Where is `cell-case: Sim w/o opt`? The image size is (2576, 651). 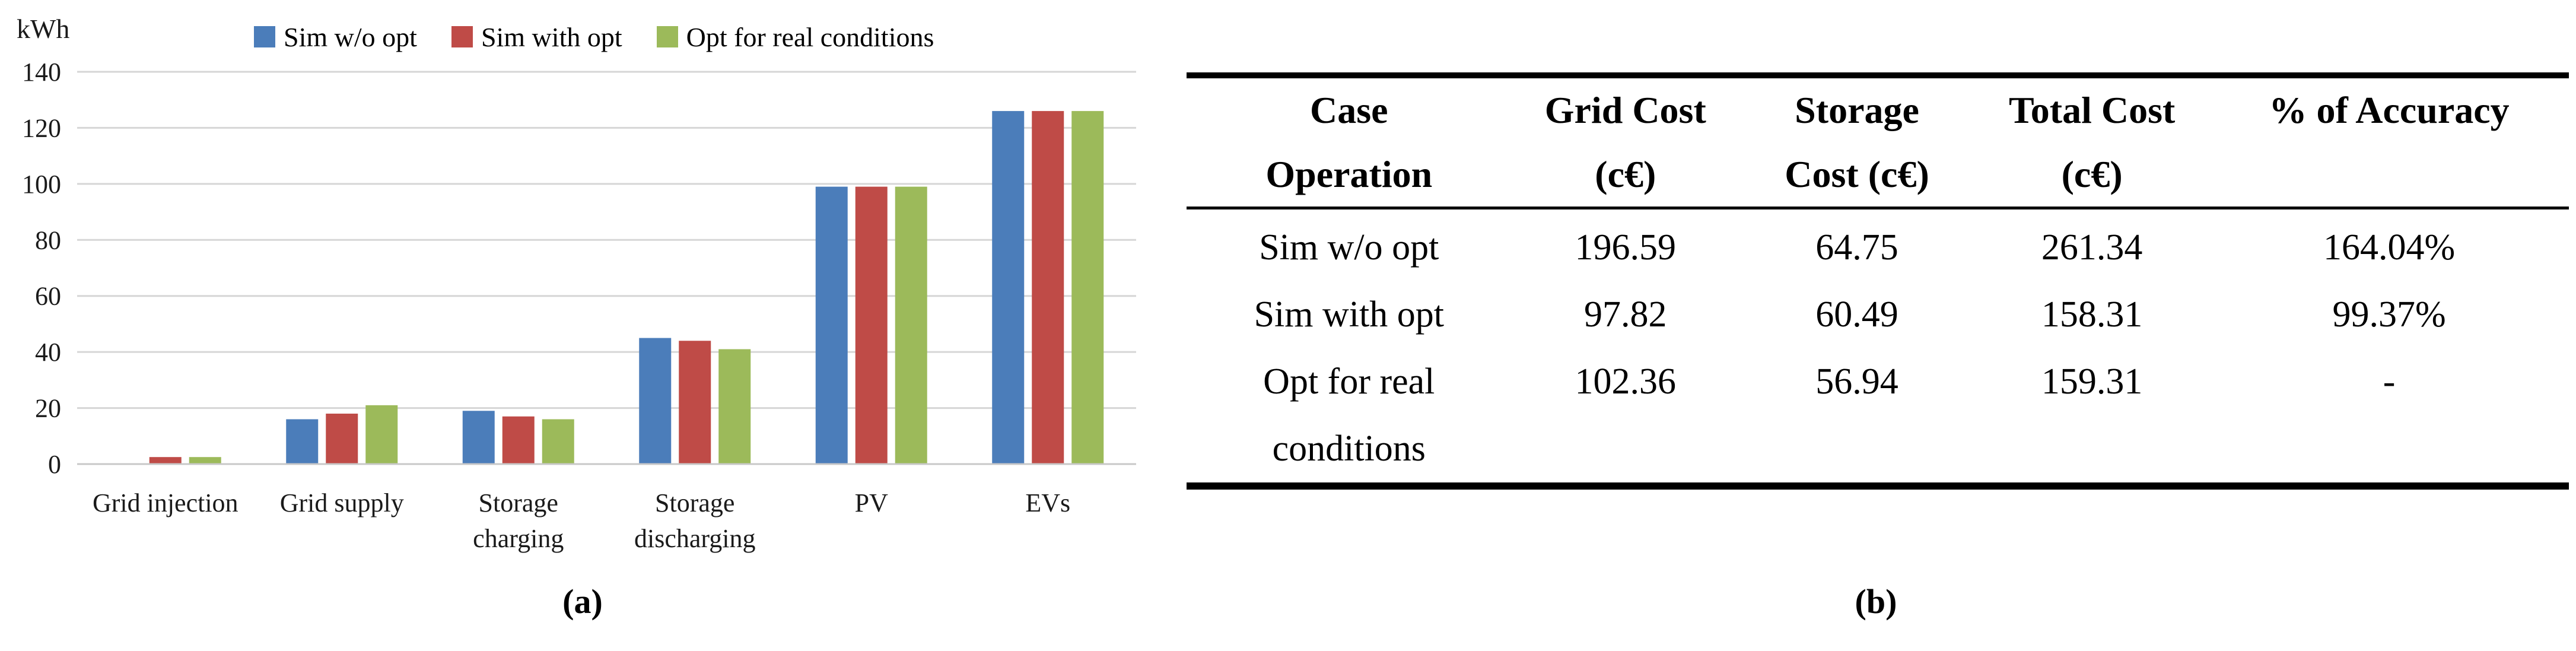
cell-case: Sim w/o opt is located at coordinates (1349, 247).